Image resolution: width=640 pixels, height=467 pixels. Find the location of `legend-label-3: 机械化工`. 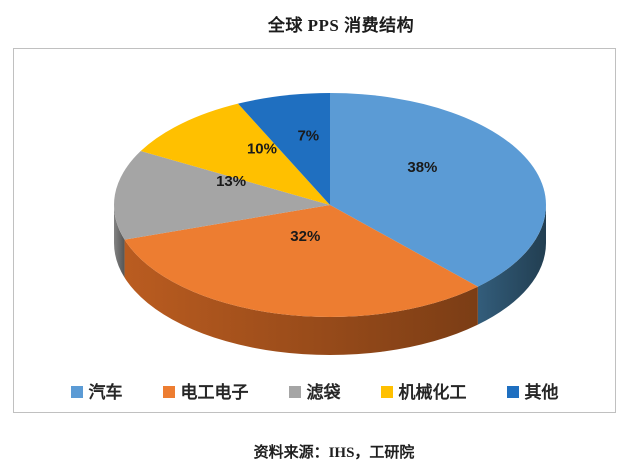

legend-label-3: 机械化工 is located at coordinates (432, 392).